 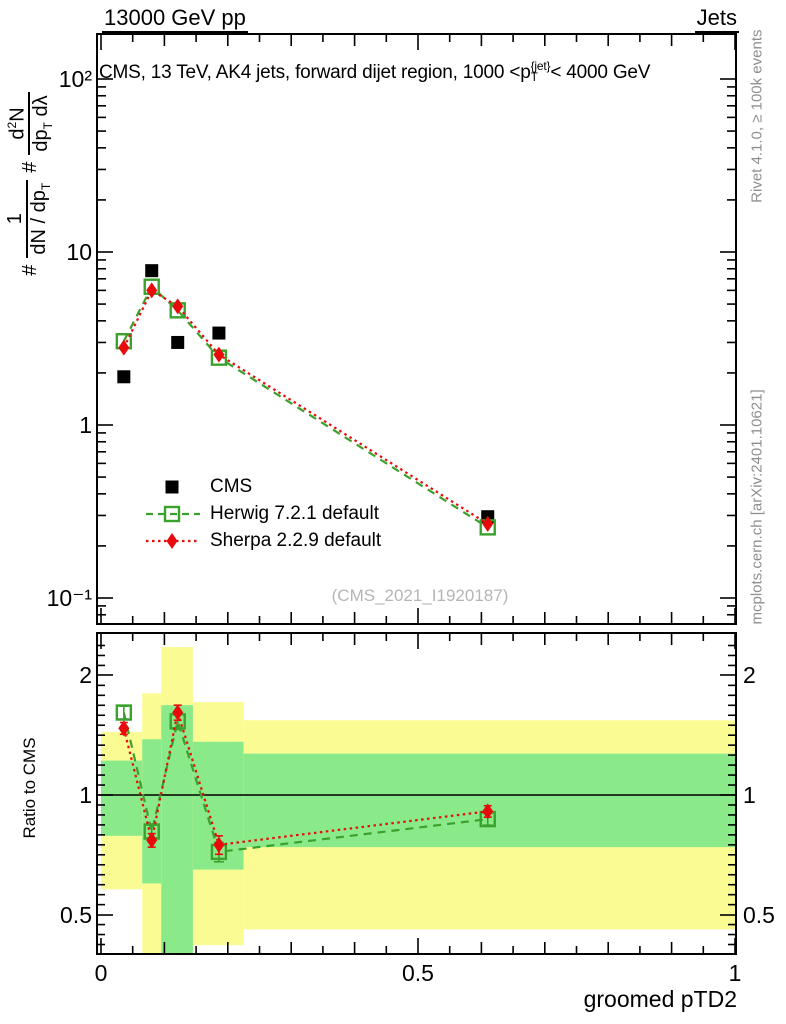 What do you see at coordinates (172, 486) in the screenshot?
I see `cms-marker-icon` at bounding box center [172, 486].